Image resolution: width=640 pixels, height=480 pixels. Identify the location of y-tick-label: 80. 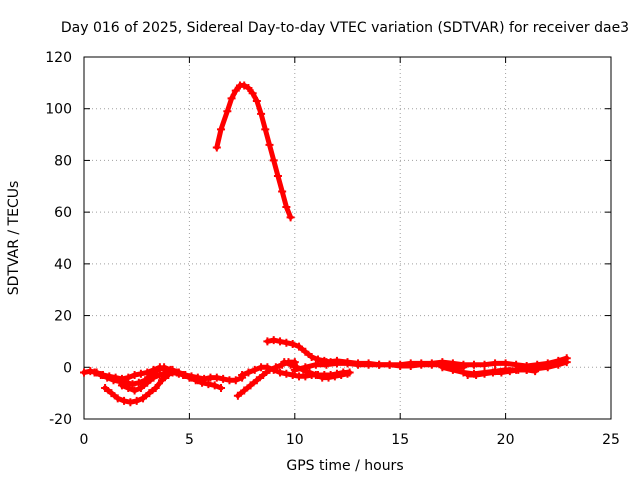
(63, 161).